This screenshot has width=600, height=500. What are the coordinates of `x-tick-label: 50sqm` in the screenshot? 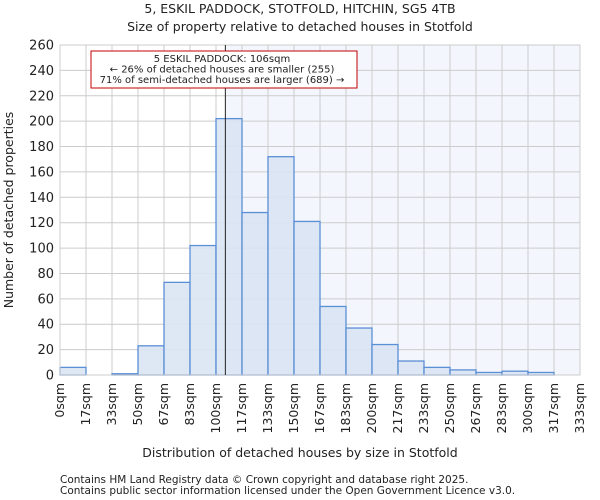 It's located at (137, 404).